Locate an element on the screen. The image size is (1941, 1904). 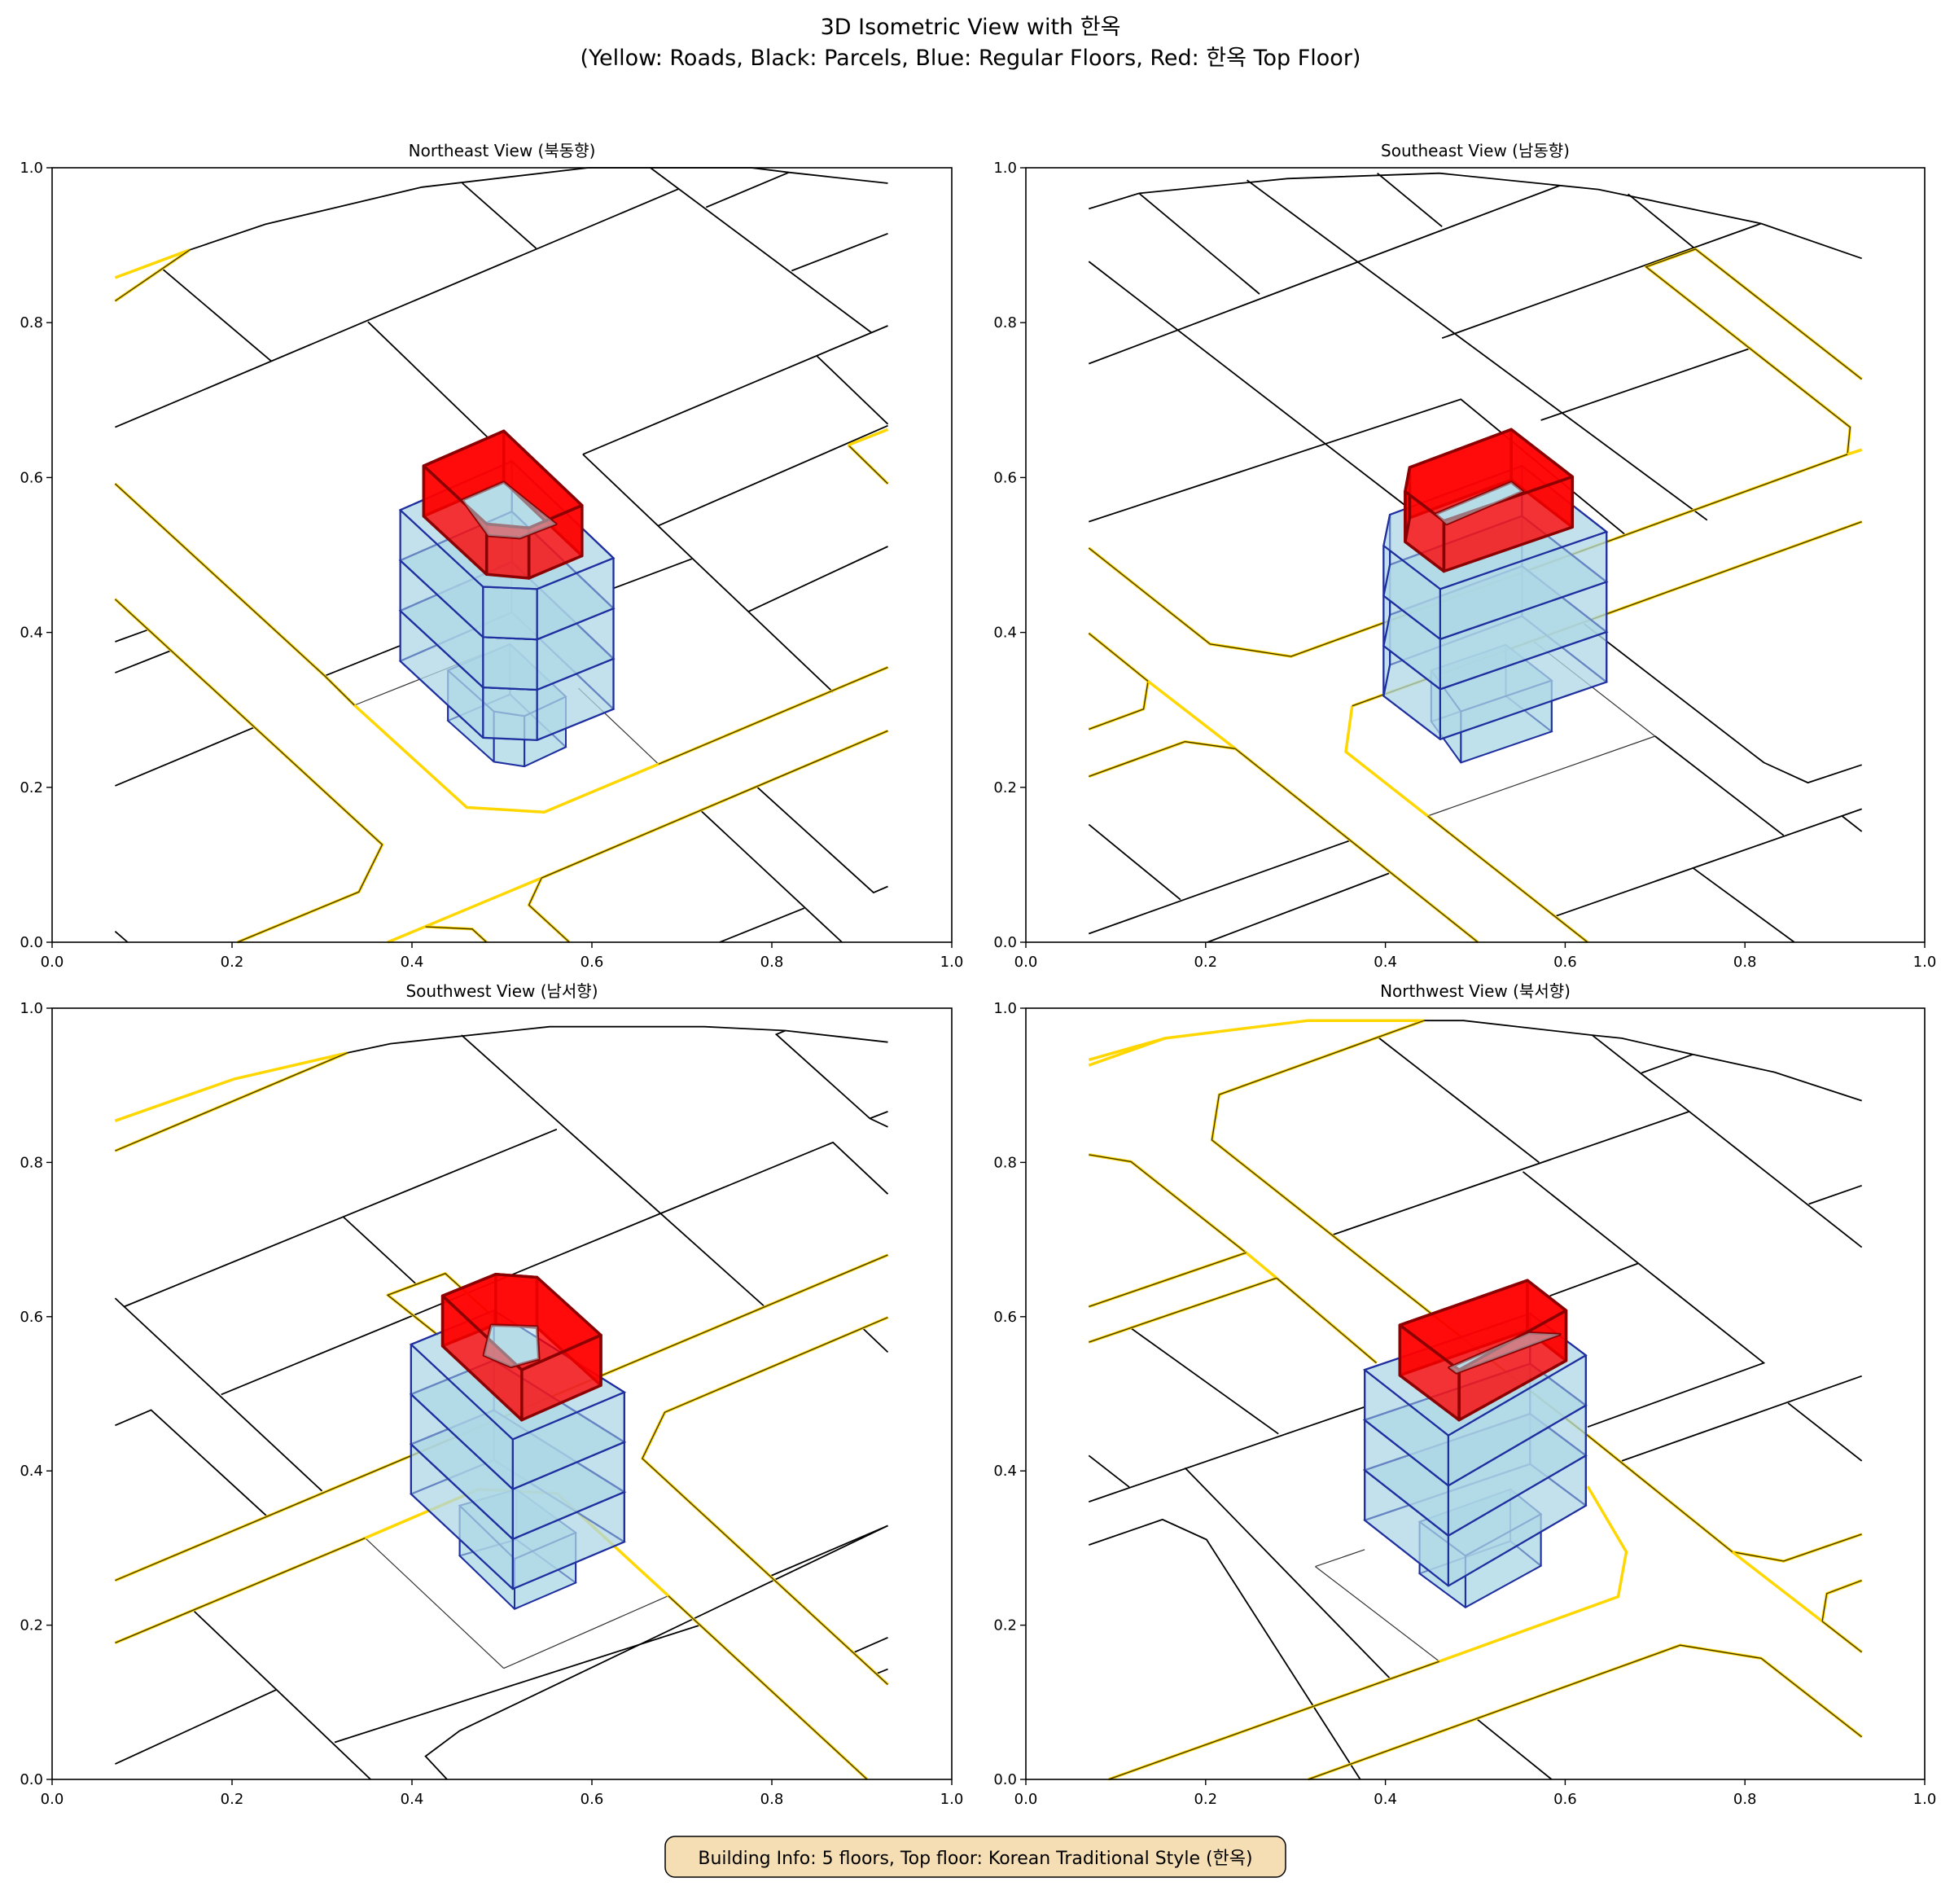
figure-title-line1: 3D Isometric View with 한옥 is located at coordinates (971, 28).